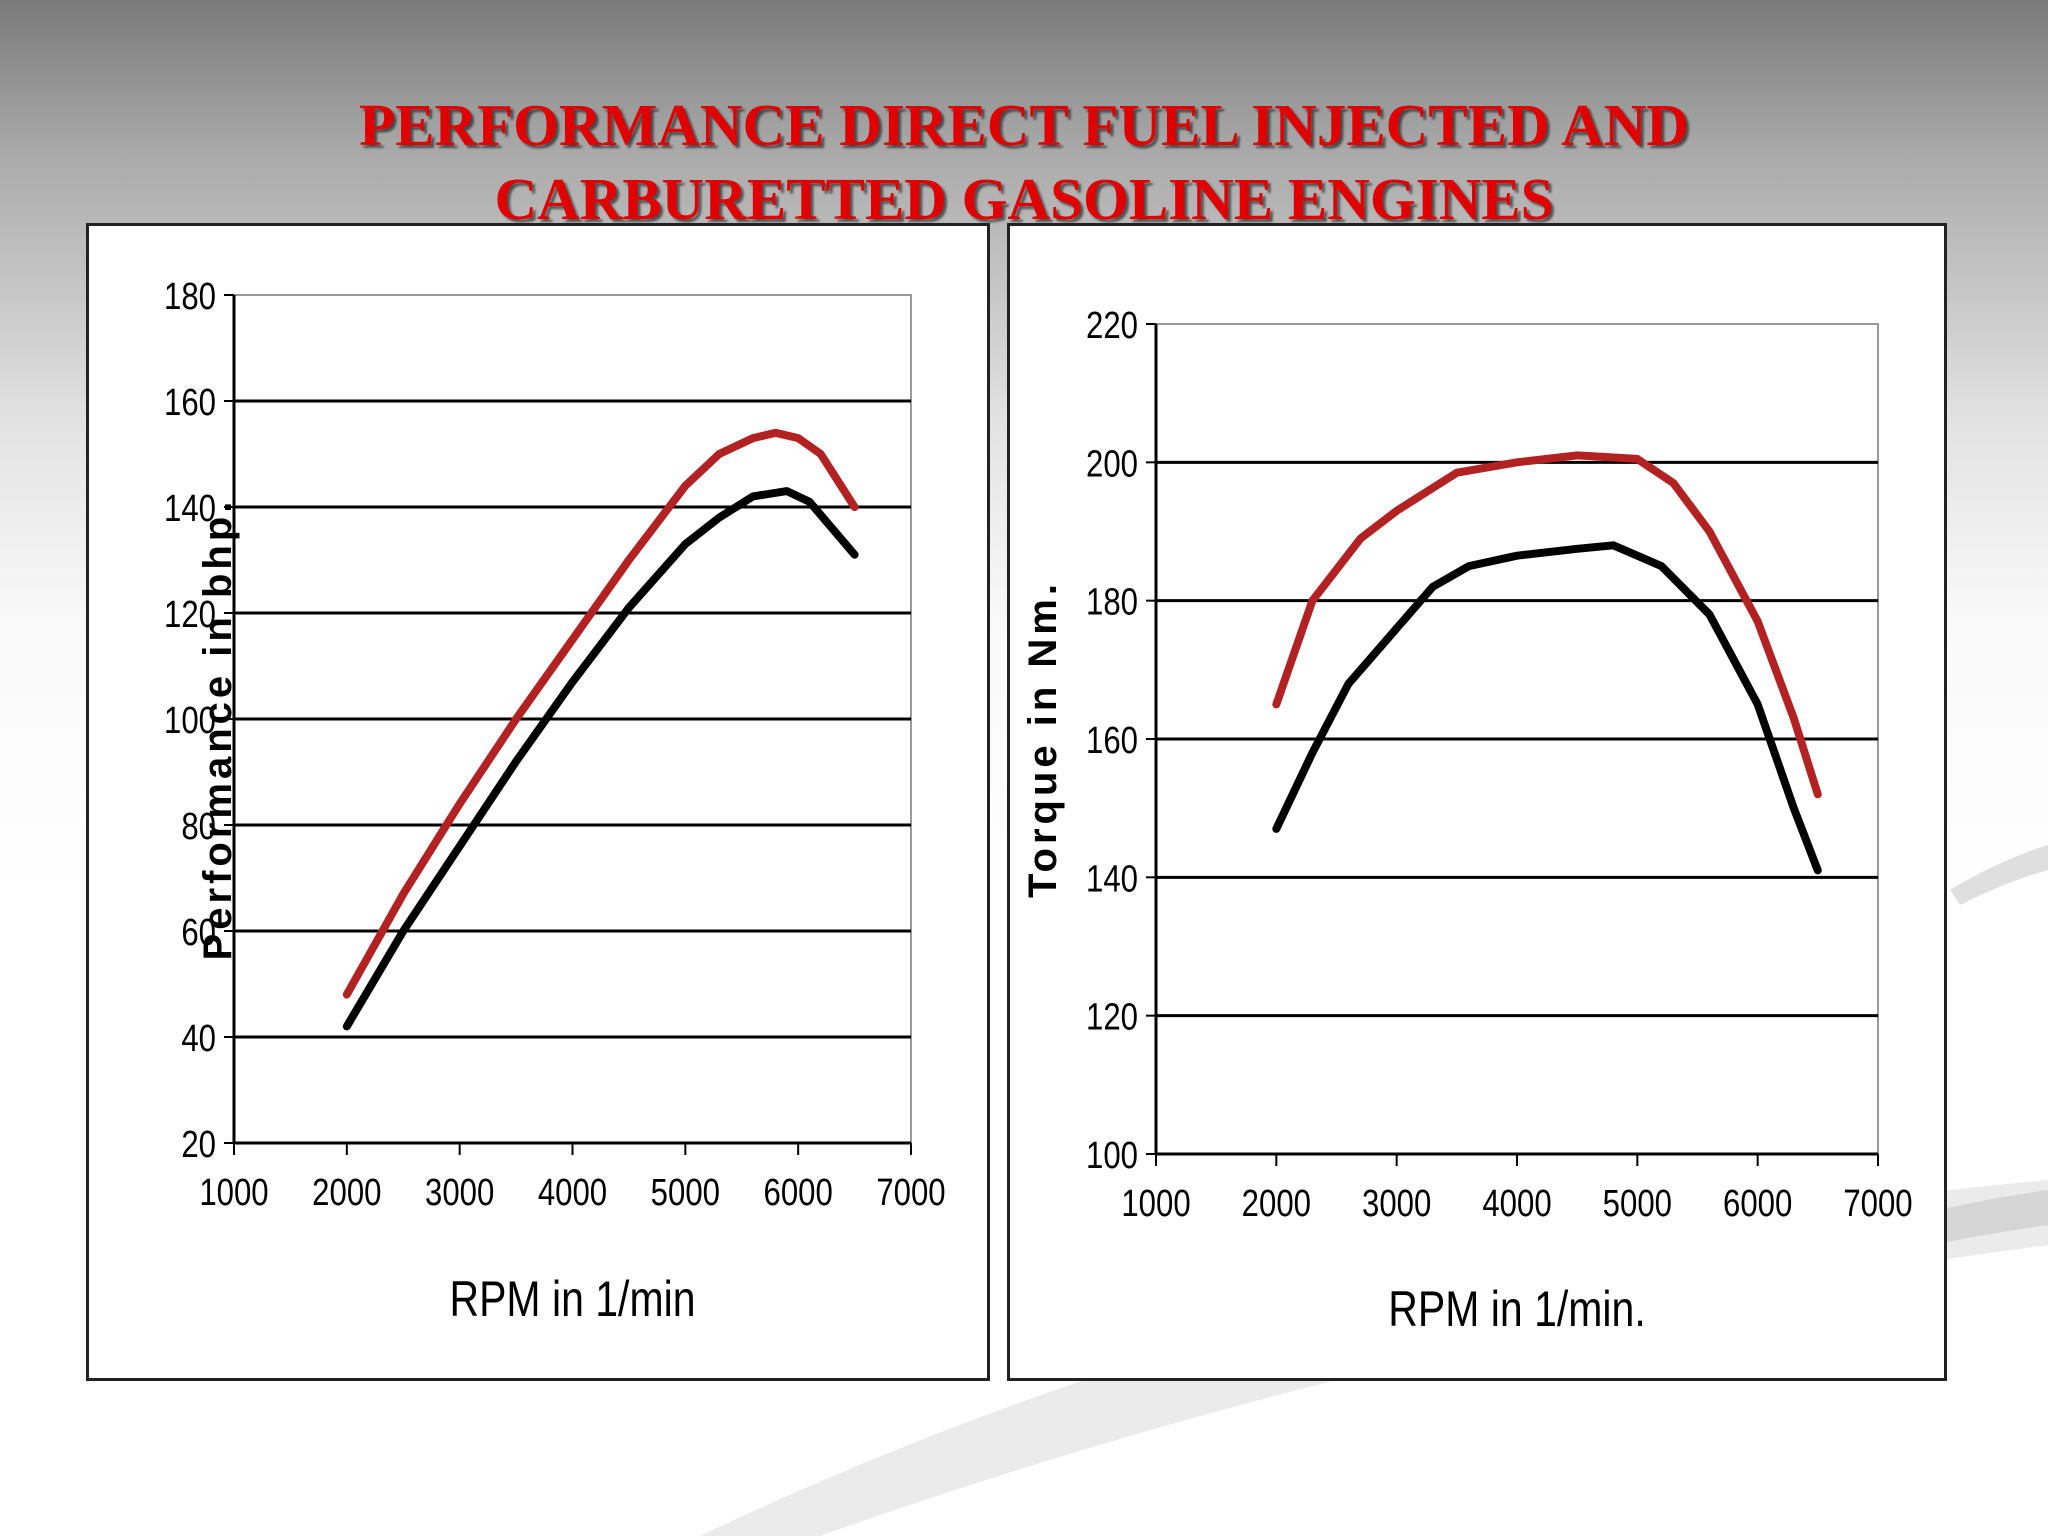  I want to click on torque-y-tick-label: 140, so click(1112, 880).